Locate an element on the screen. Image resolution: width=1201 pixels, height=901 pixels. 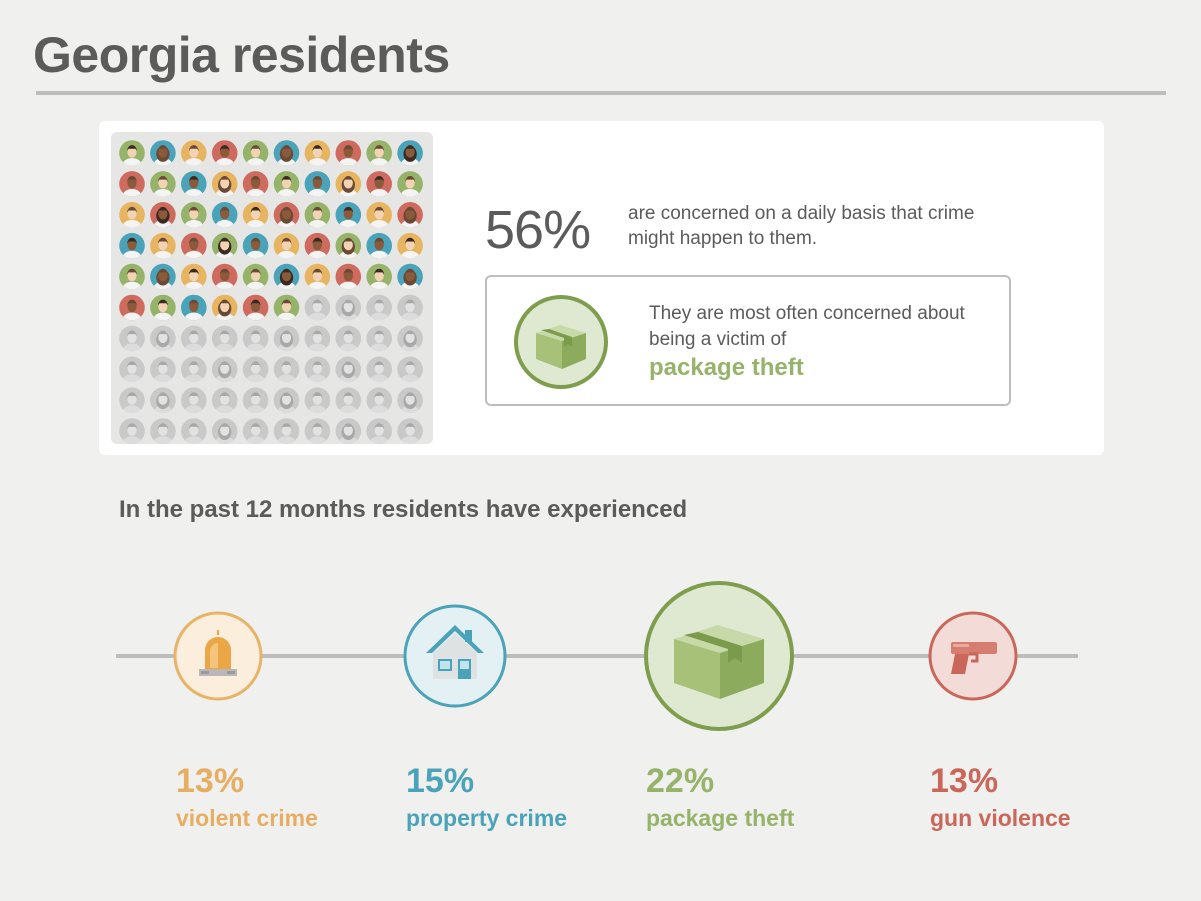
stat-label: gun violence is located at coordinates (1000, 818).